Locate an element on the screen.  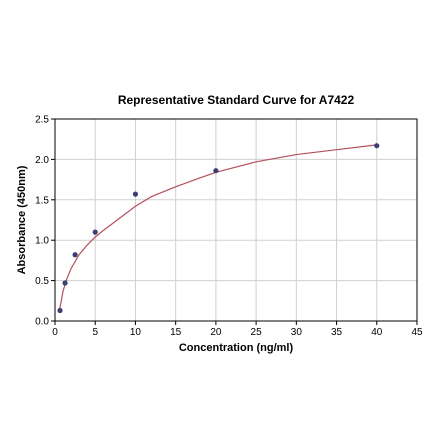
x-tick-label: 25 is located at coordinates (257, 332).